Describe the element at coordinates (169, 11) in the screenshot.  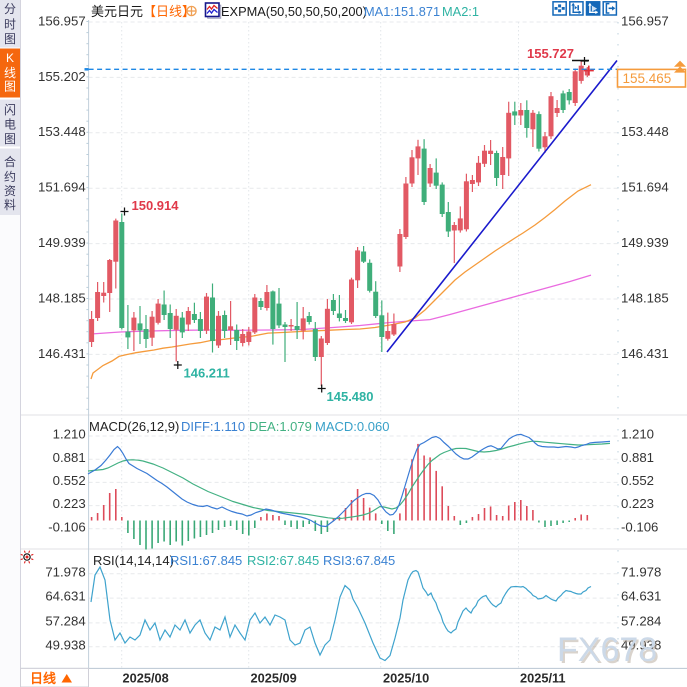
I see `svg-text: 【日线】` at that location.